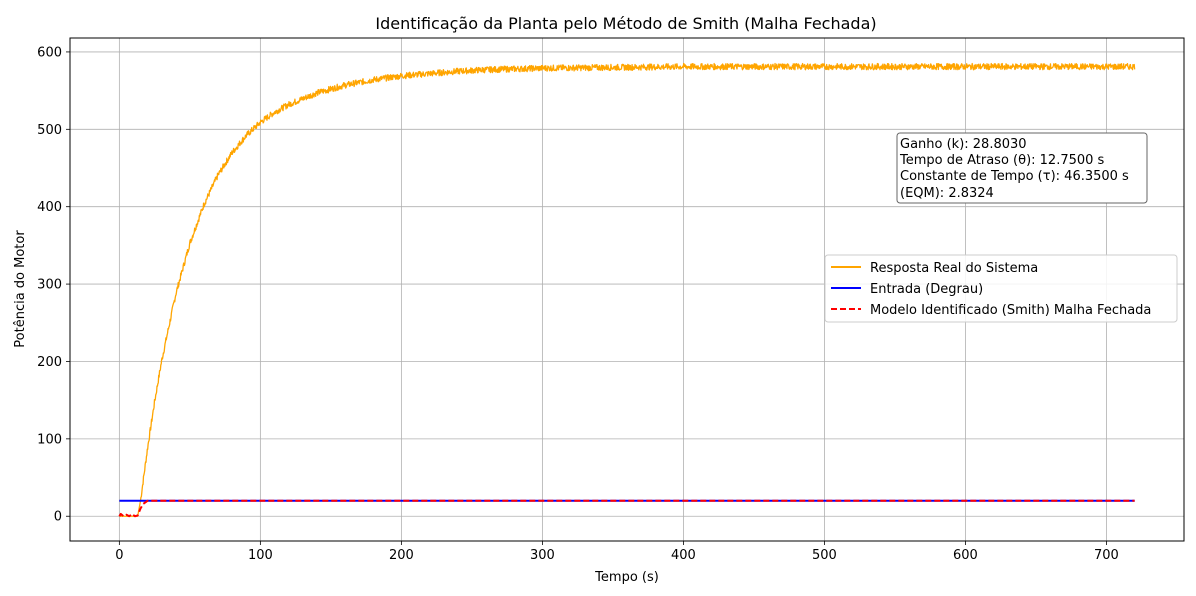 The image size is (1196, 596). I want to click on x-tick-label: 300, so click(542, 555).